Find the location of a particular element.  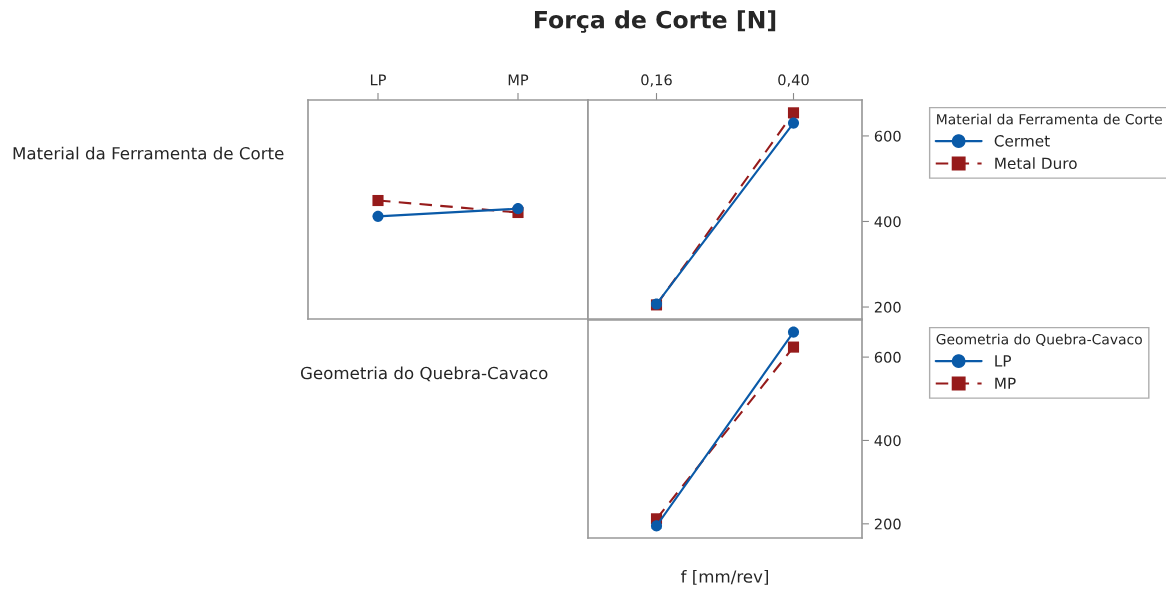

legend-label: LP is located at coordinates (1003, 361).